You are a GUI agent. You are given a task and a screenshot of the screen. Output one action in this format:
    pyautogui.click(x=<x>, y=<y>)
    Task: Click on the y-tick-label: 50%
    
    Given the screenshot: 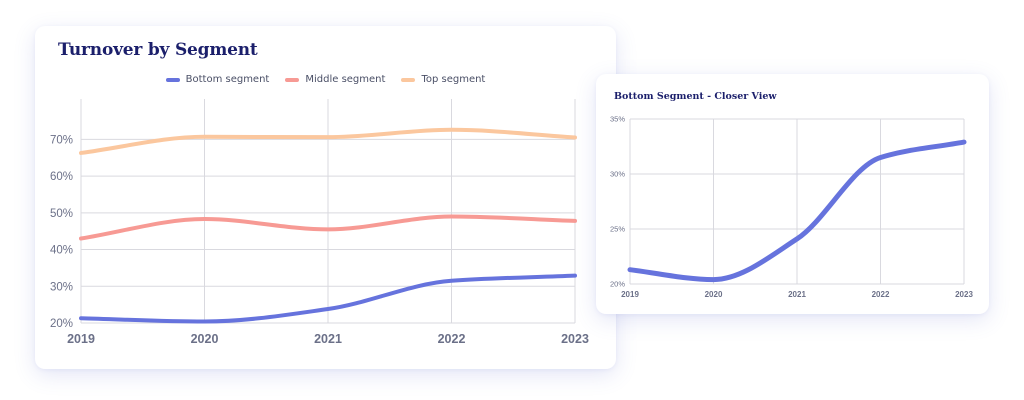 What is the action you would take?
    pyautogui.click(x=61, y=214)
    